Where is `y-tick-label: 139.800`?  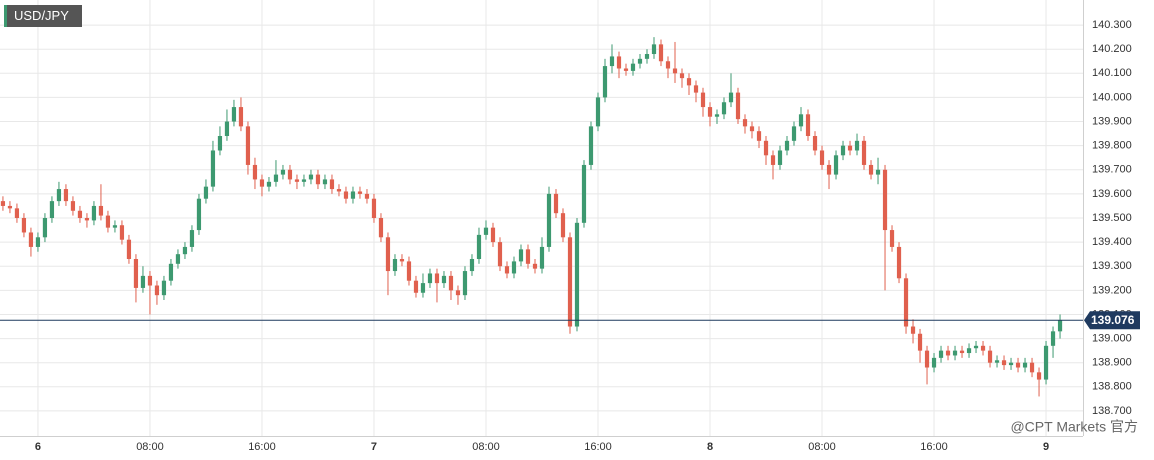 y-tick-label: 139.800 is located at coordinates (1112, 146).